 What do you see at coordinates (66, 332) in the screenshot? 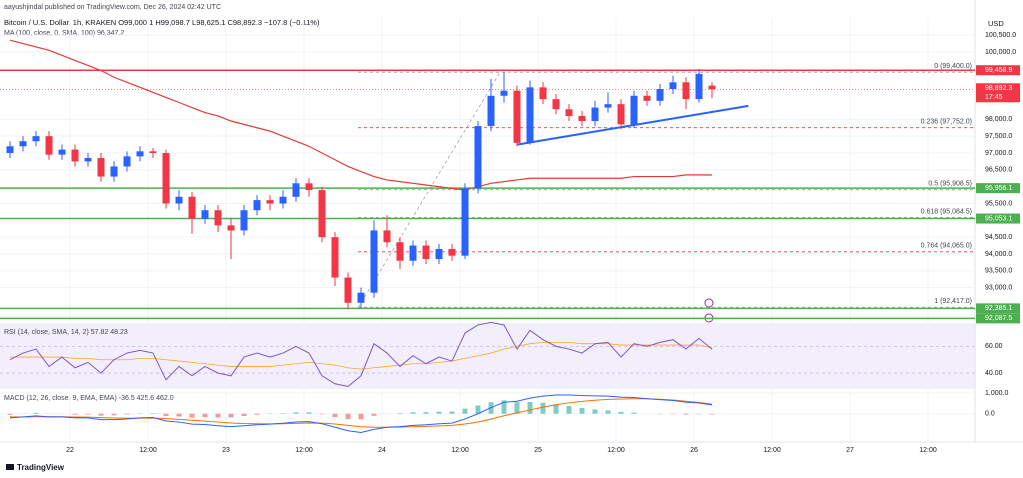
I see `rsi-label: RSI (14, close, SMA, 14, 2) 57.82 48.23` at bounding box center [66, 332].